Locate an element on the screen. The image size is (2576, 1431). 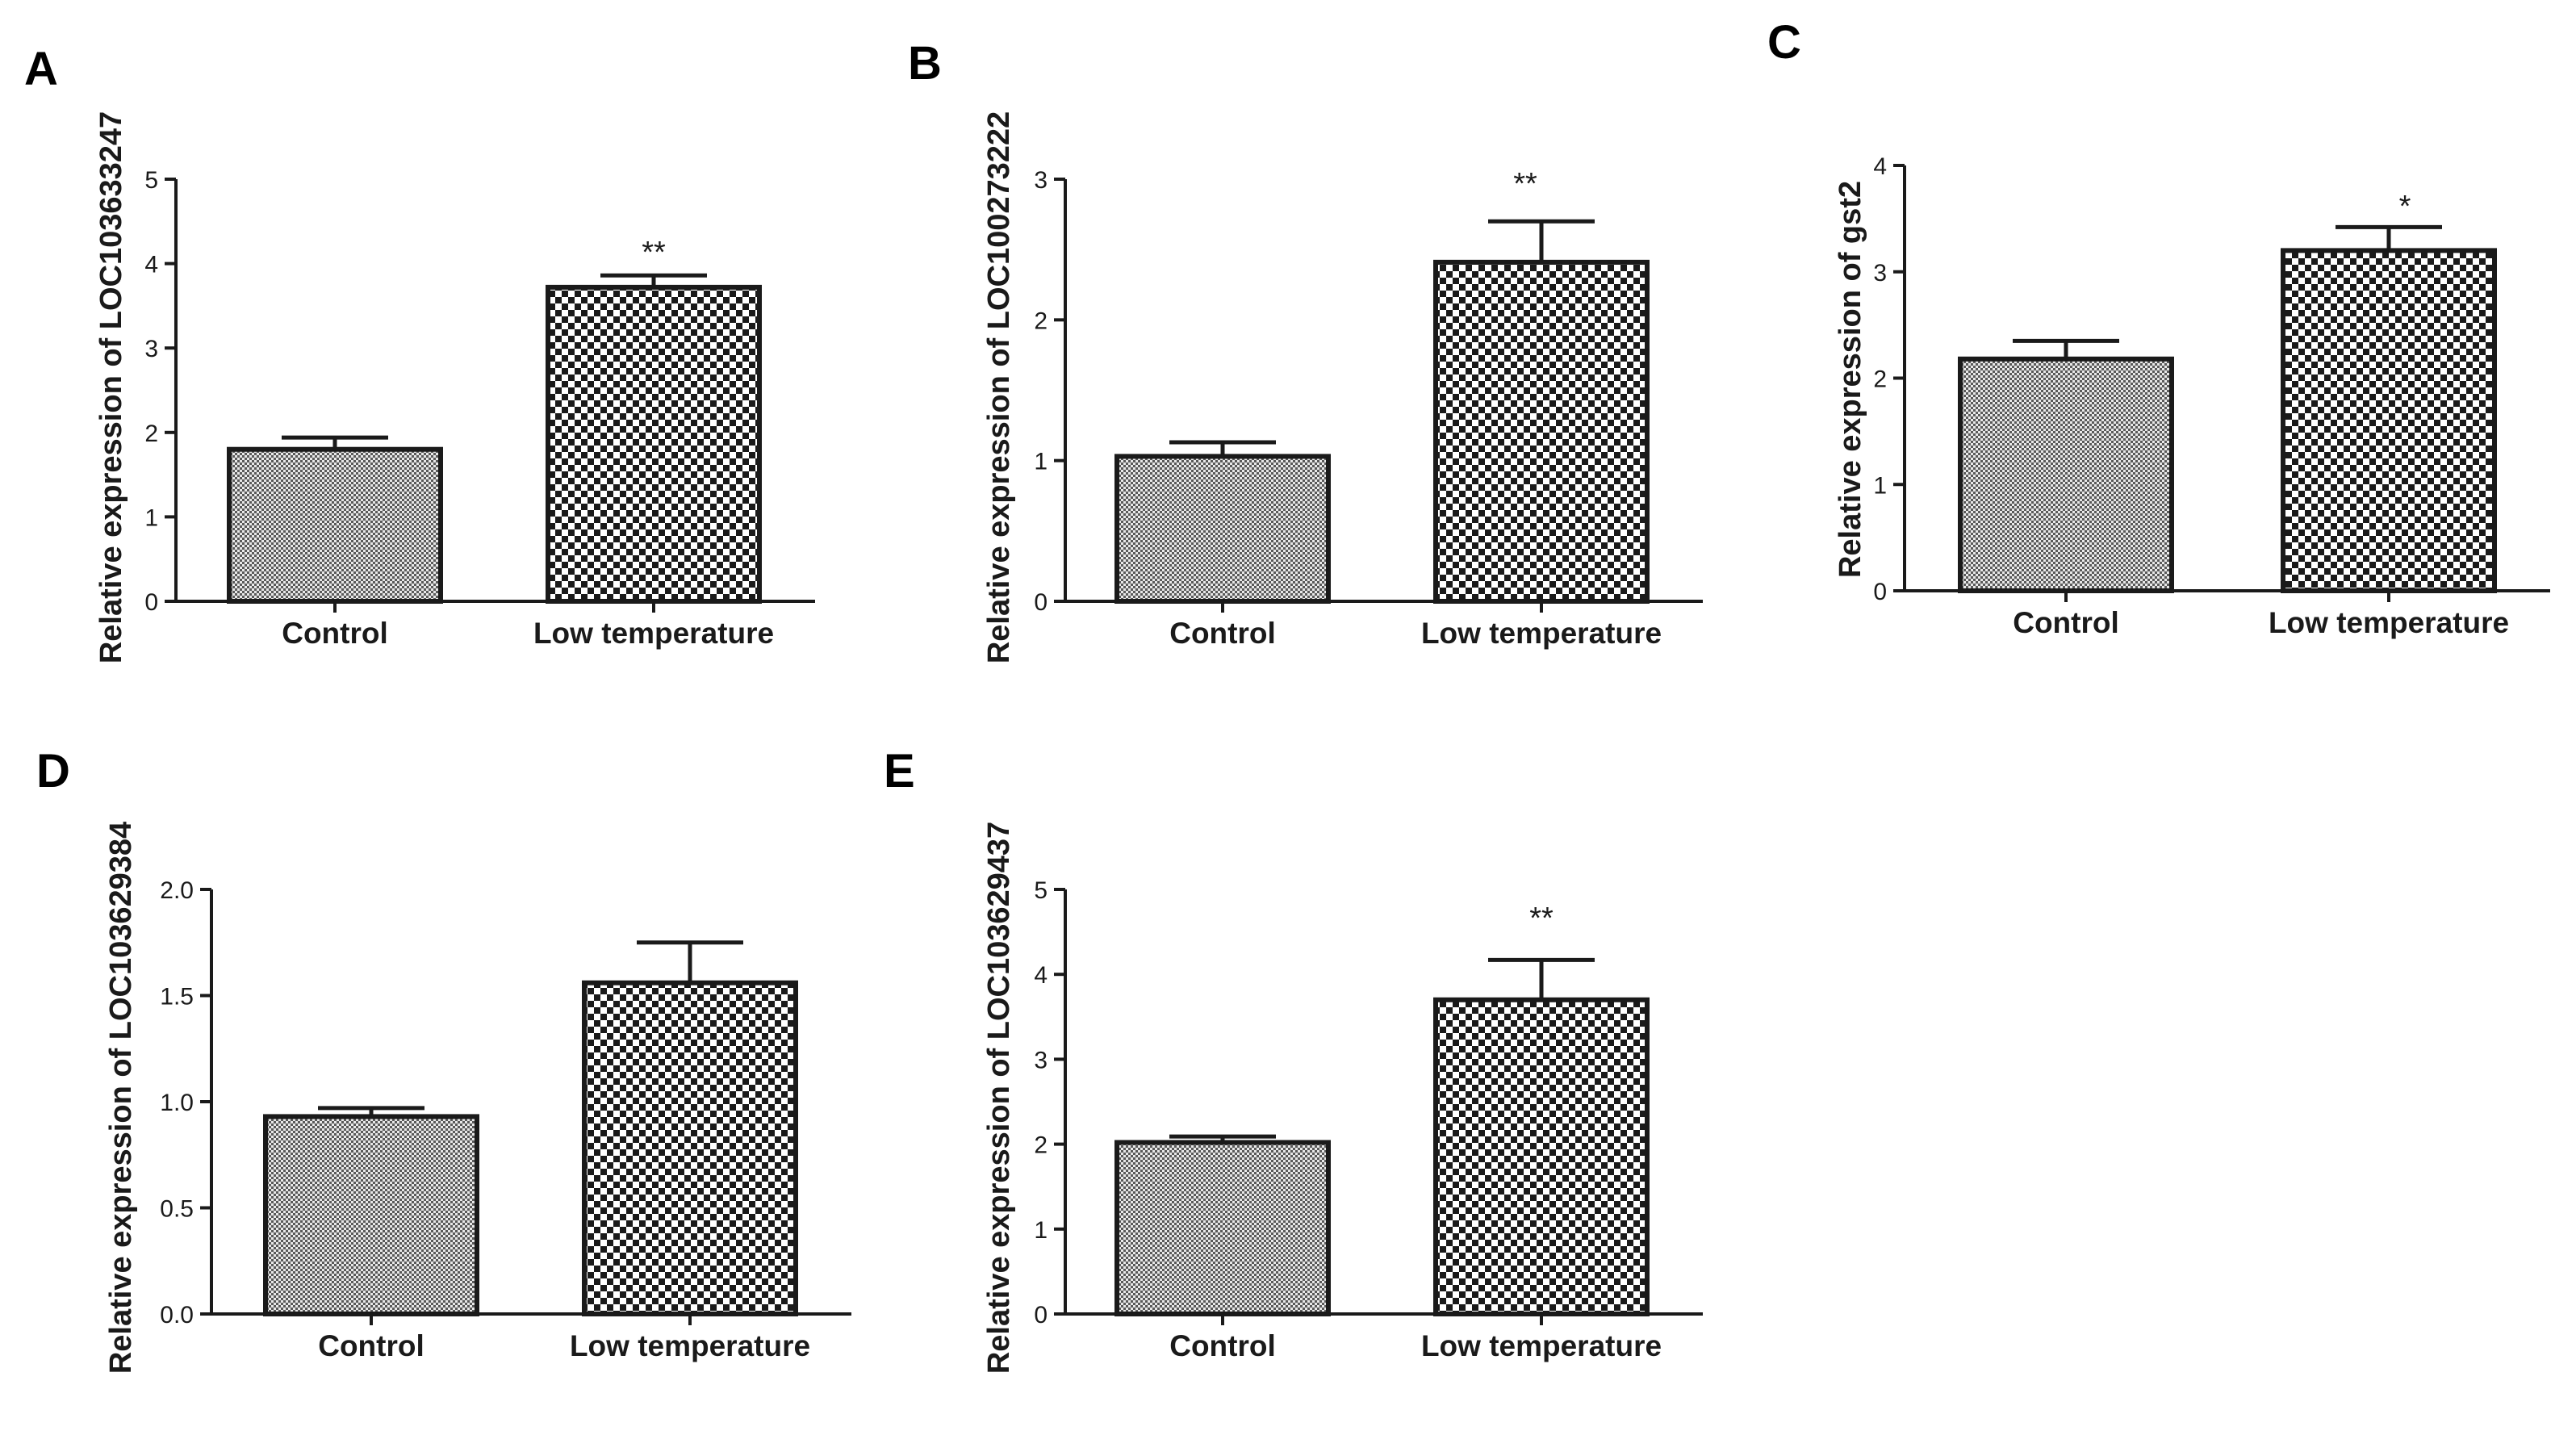
y-axis-label: Relative expression of LOC103629437 is located at coordinates (999, 1098).